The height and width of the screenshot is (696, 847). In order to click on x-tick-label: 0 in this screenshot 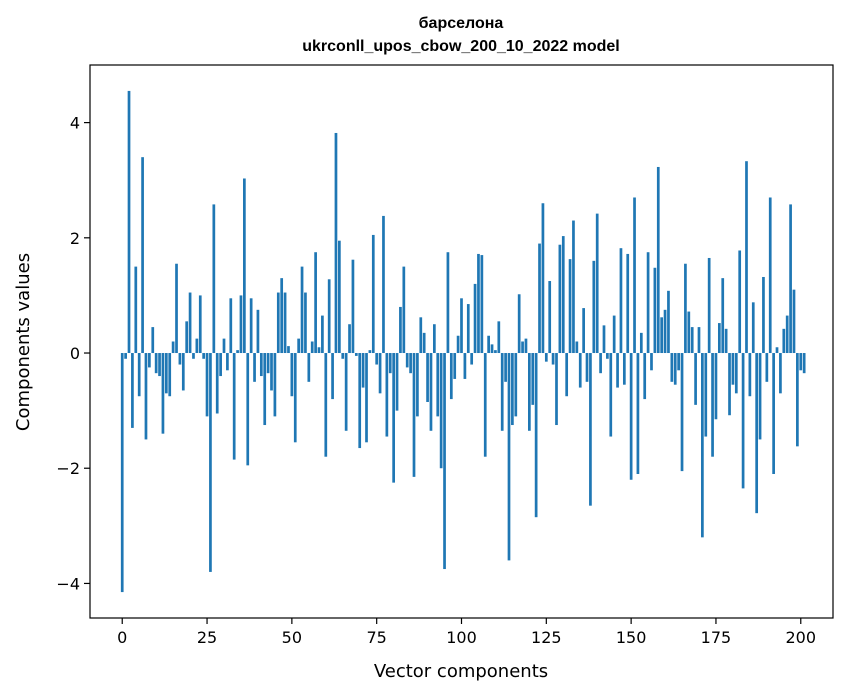, I will do `click(122, 637)`.